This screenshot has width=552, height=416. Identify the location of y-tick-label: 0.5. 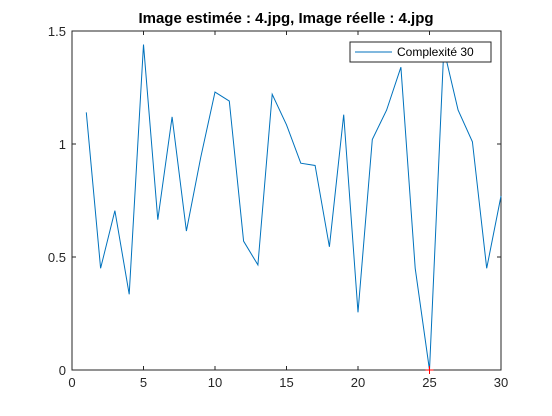
(57, 257).